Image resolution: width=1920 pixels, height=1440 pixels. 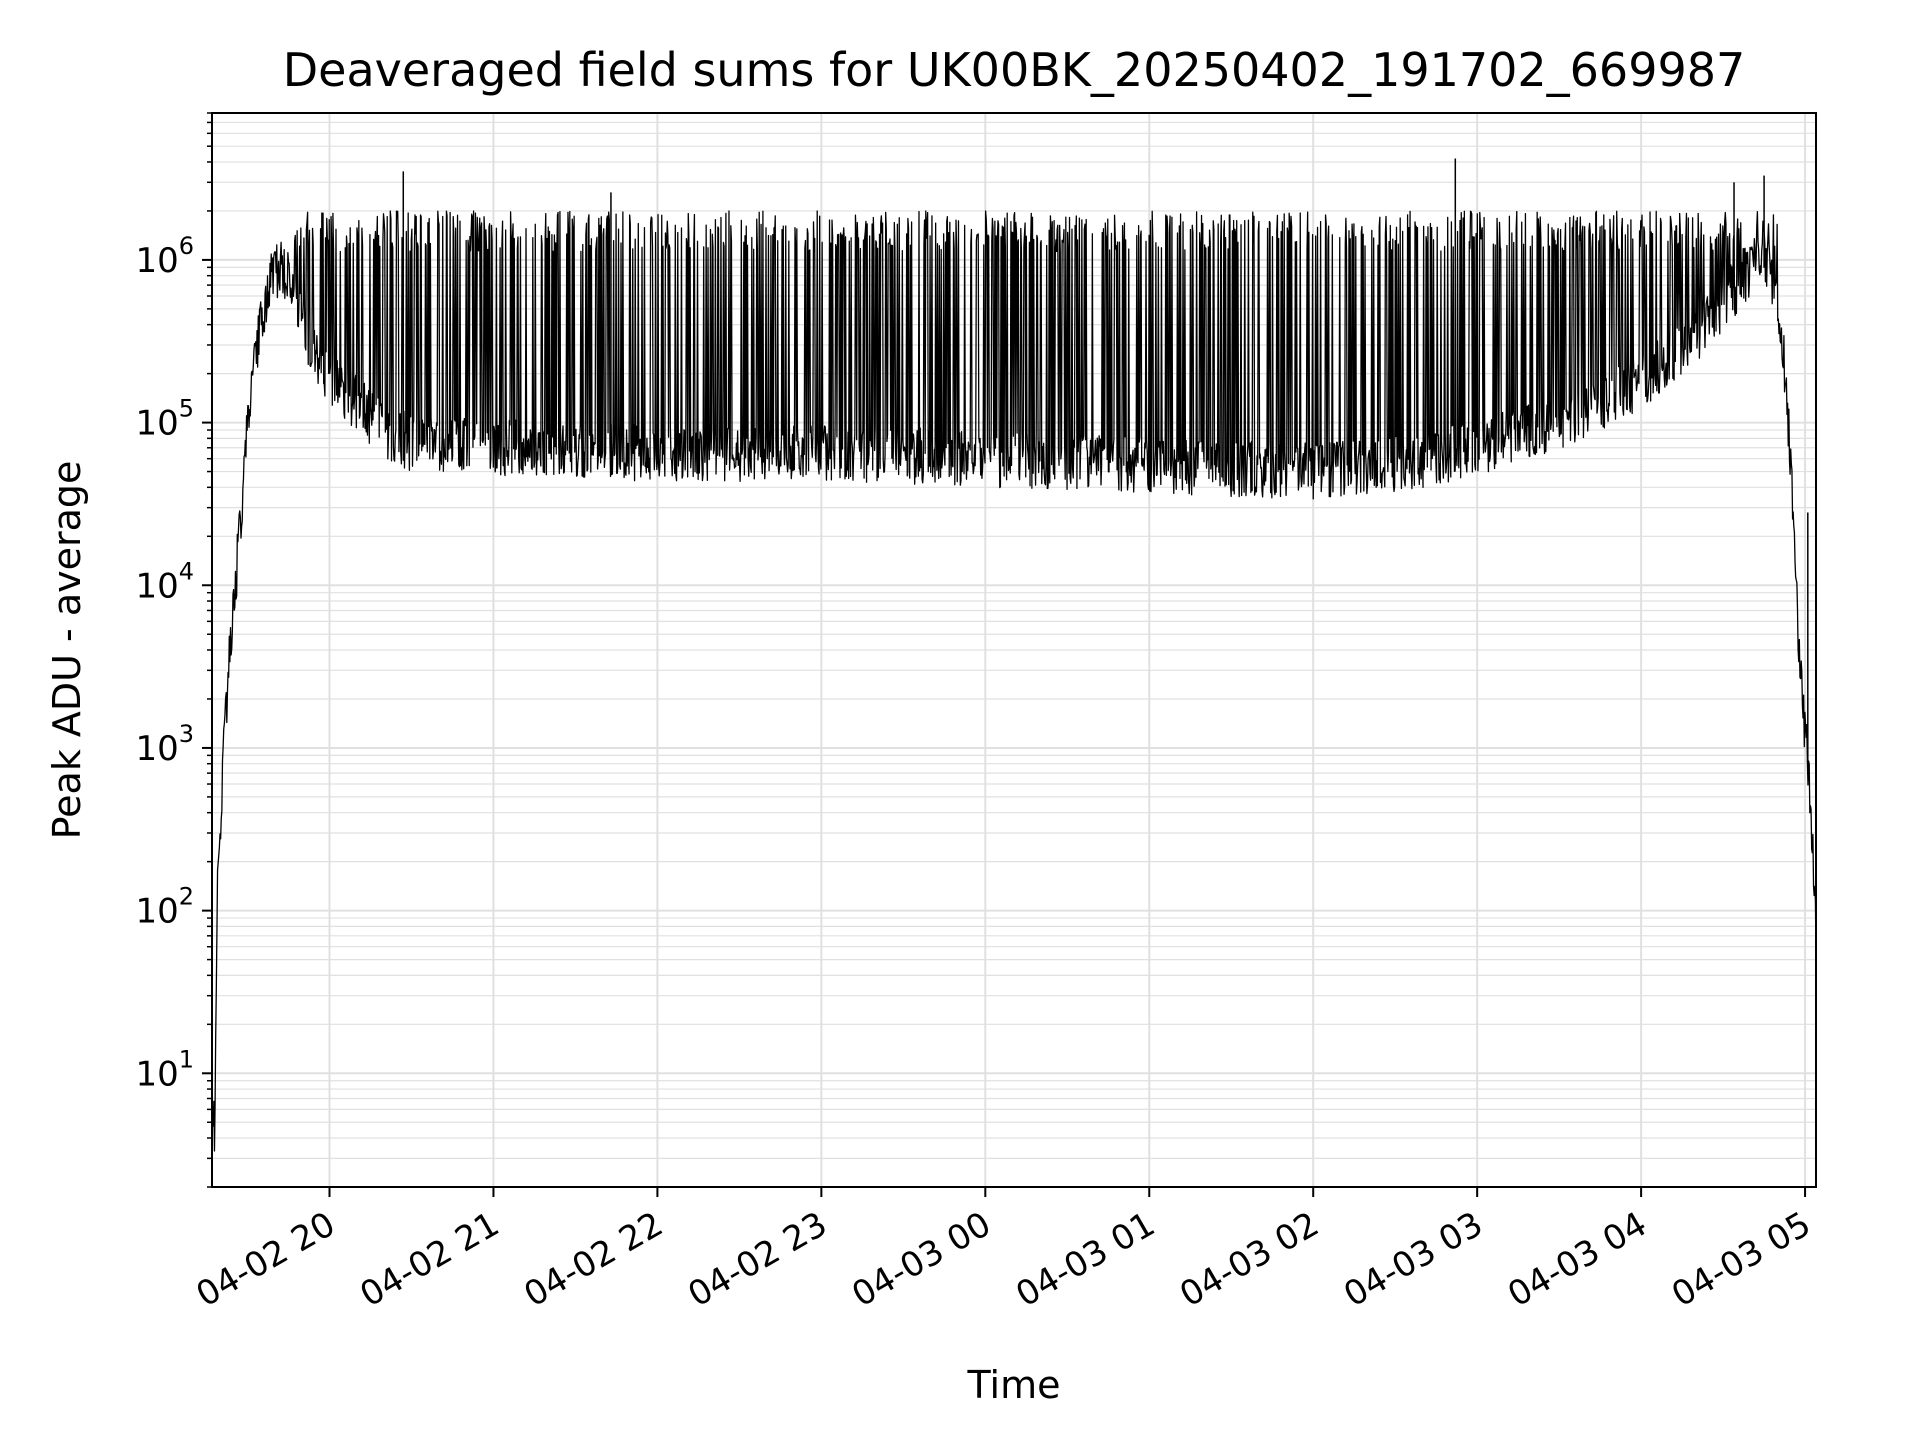 What do you see at coordinates (164, 419) in the screenshot?
I see `y-tick-label: 10⁵` at bounding box center [164, 419].